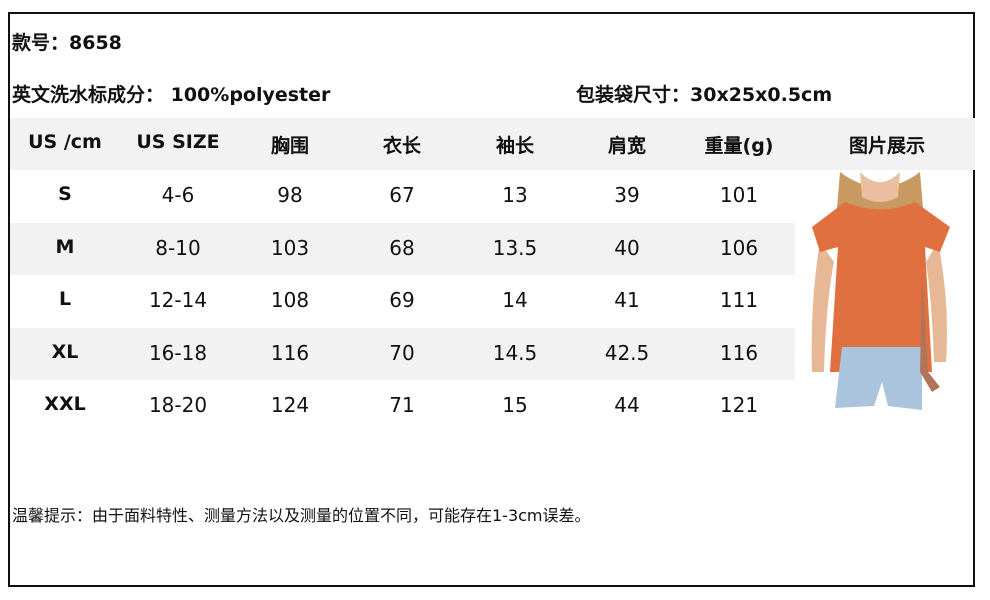  Describe the element at coordinates (627, 352) in the screenshot. I see `table-cell: 42.5` at that location.